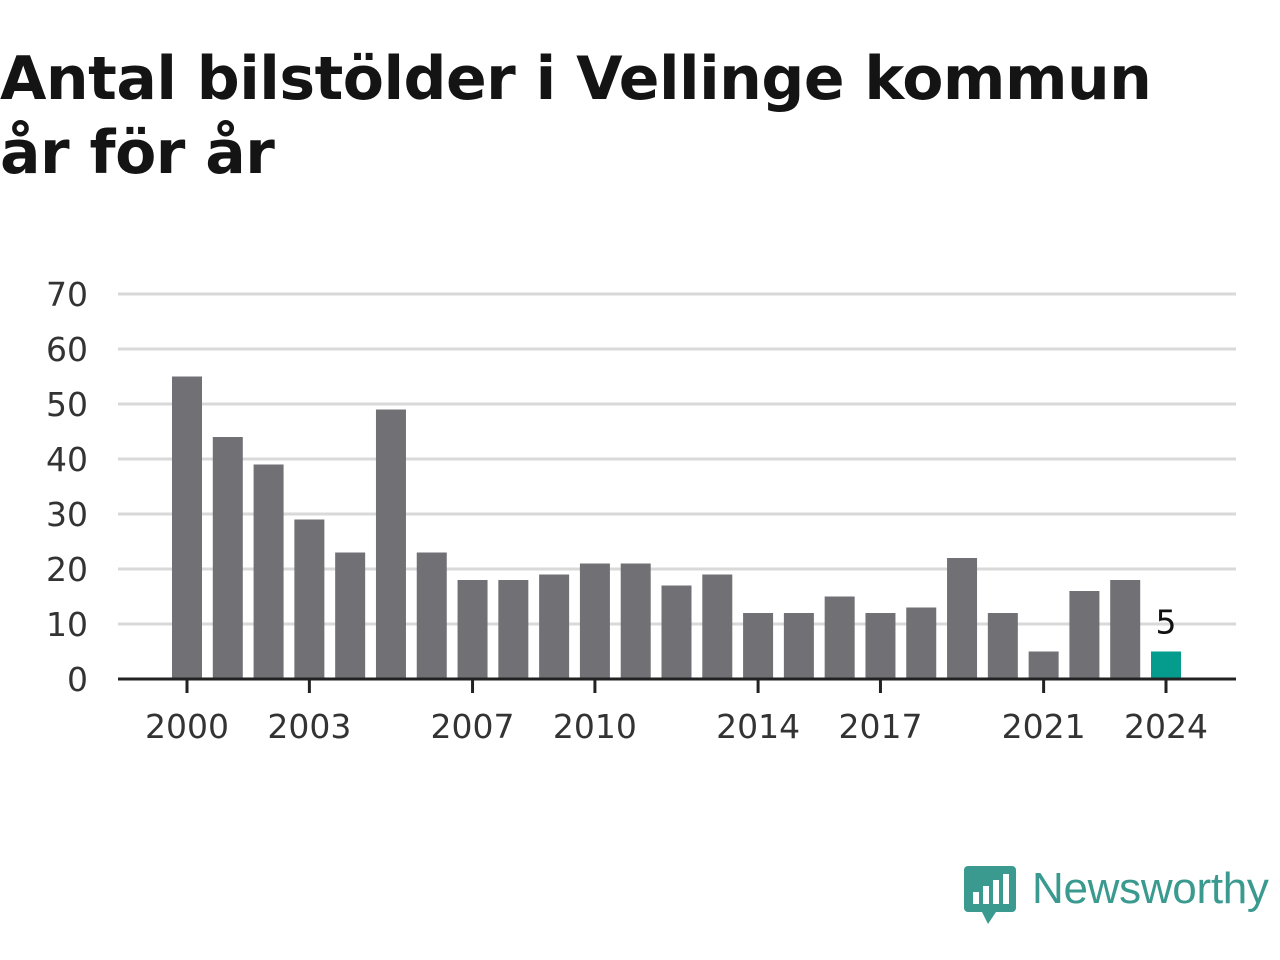  What do you see at coordinates (880, 726) in the screenshot?
I see `x-tick-label: 2017` at bounding box center [880, 726].